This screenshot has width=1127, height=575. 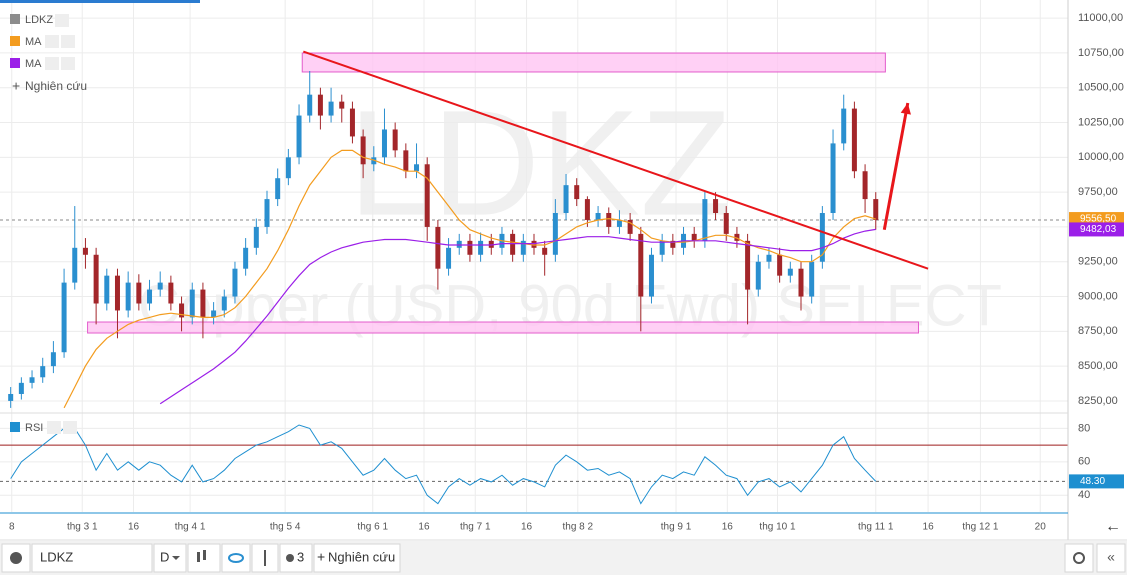 What do you see at coordinates (56, 556) in the screenshot?
I see `symbol: LDKZ` at bounding box center [56, 556].